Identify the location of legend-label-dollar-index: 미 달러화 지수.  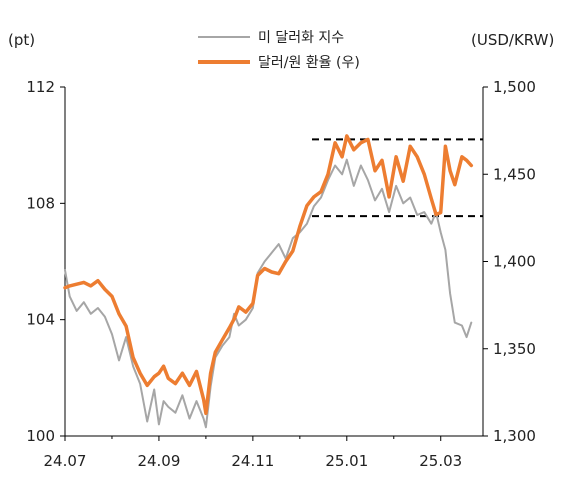
(301, 38).